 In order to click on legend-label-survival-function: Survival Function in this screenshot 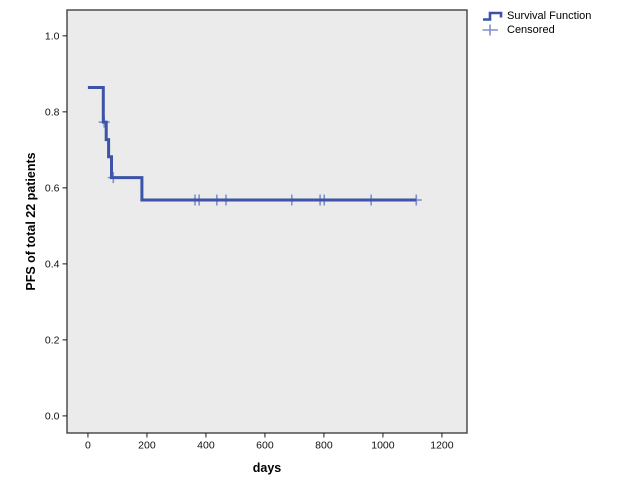, I will do `click(549, 16)`.